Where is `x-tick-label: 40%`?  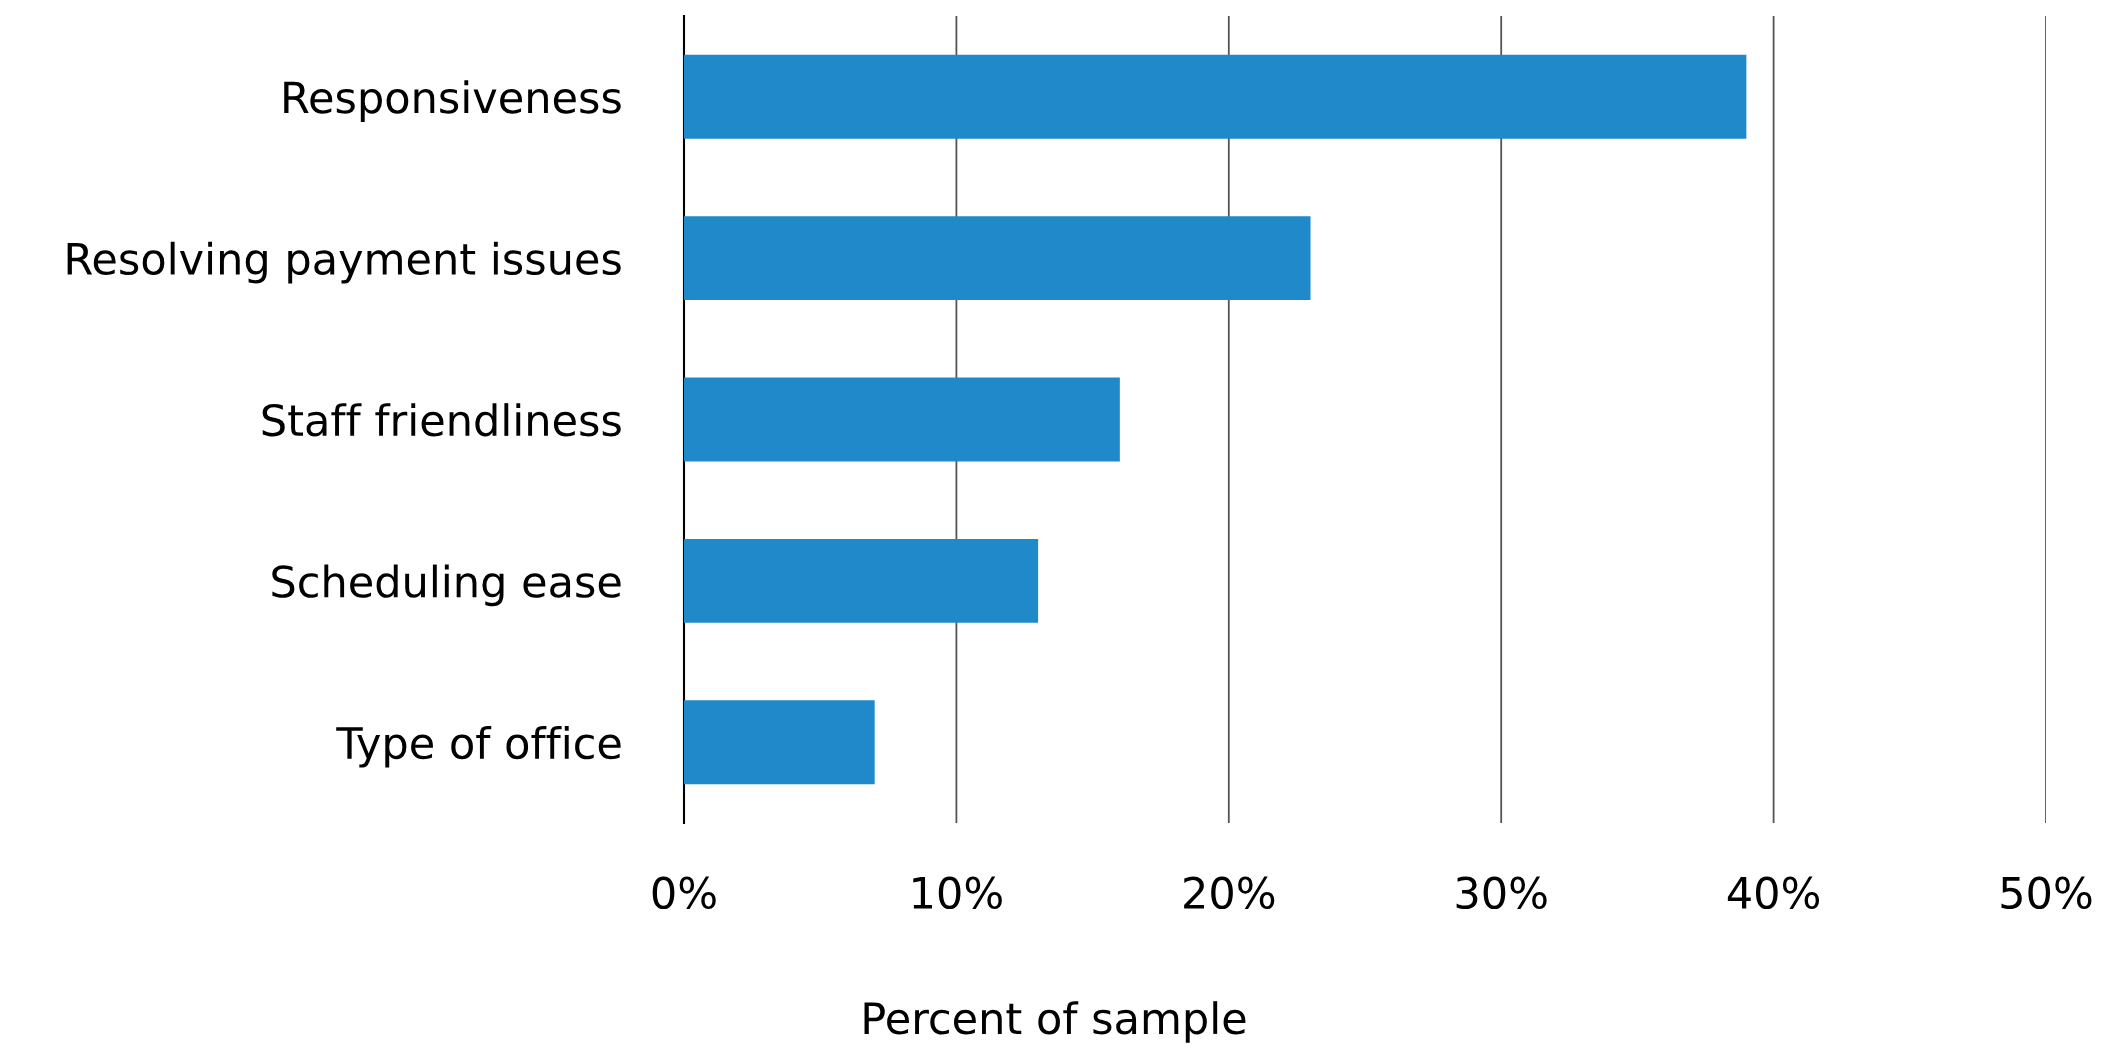
x-tick-label: 40% is located at coordinates (1773, 893).